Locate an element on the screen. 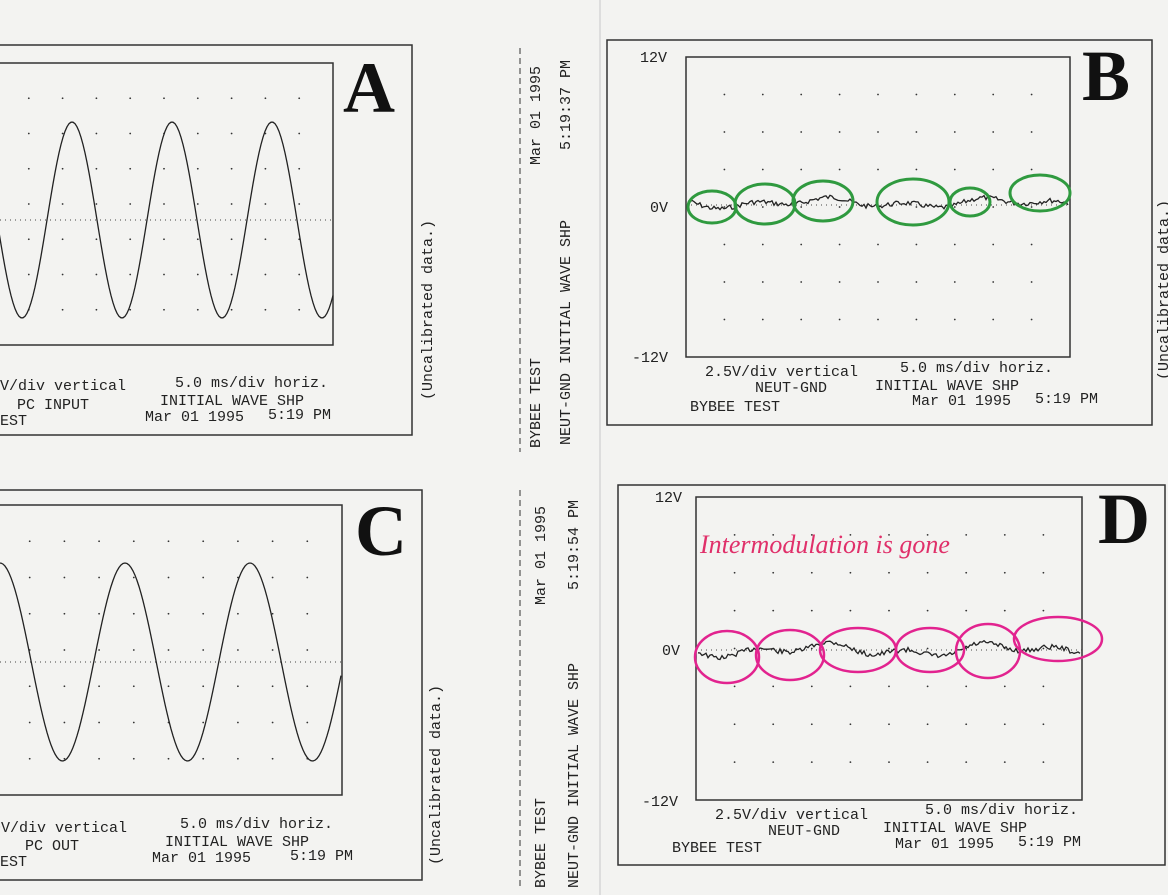  strip-time: 5:19:54 PM is located at coordinates (574, 545).